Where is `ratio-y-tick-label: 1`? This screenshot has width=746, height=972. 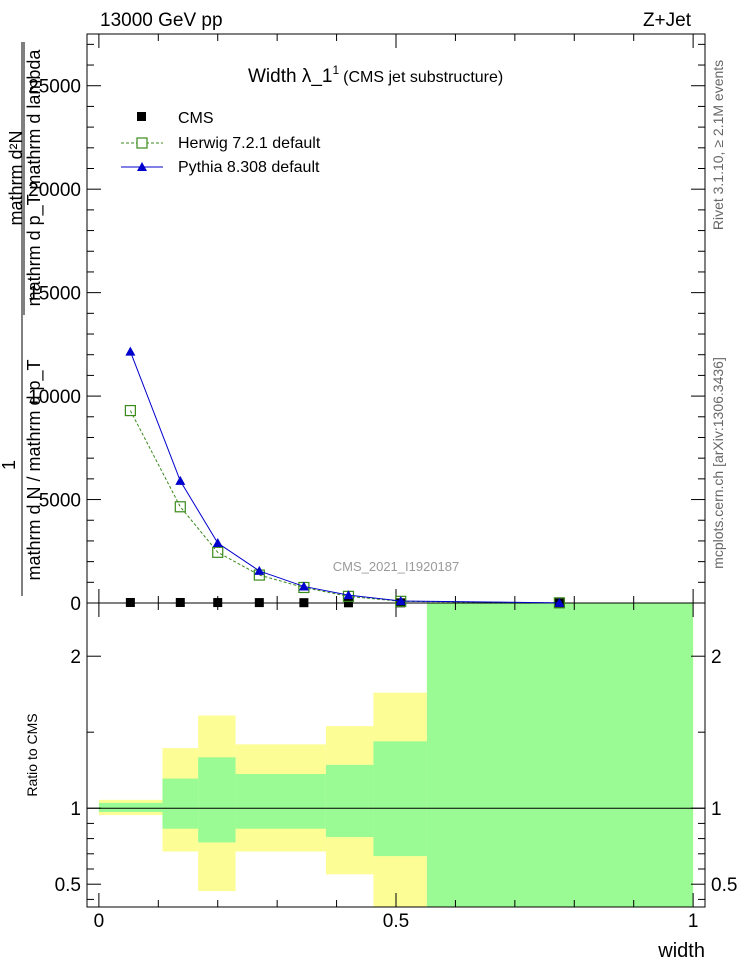
ratio-y-tick-label: 1 is located at coordinates (75, 809).